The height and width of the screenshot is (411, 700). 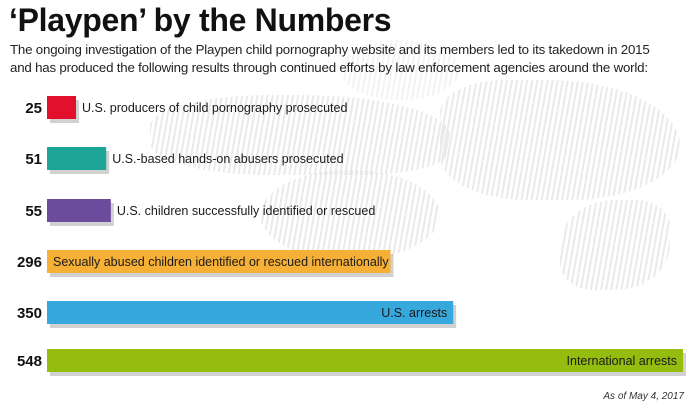 What do you see at coordinates (622, 361) in the screenshot?
I see `category-label: International arrests` at bounding box center [622, 361].